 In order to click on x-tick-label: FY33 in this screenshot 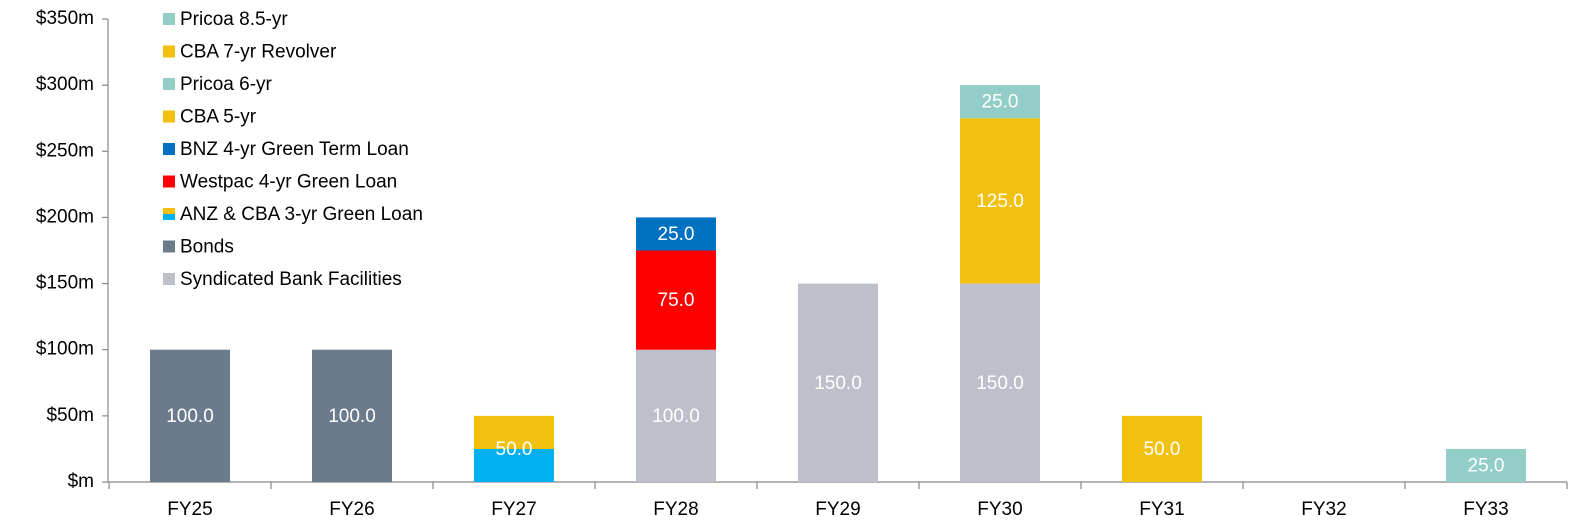, I will do `click(1485, 509)`.